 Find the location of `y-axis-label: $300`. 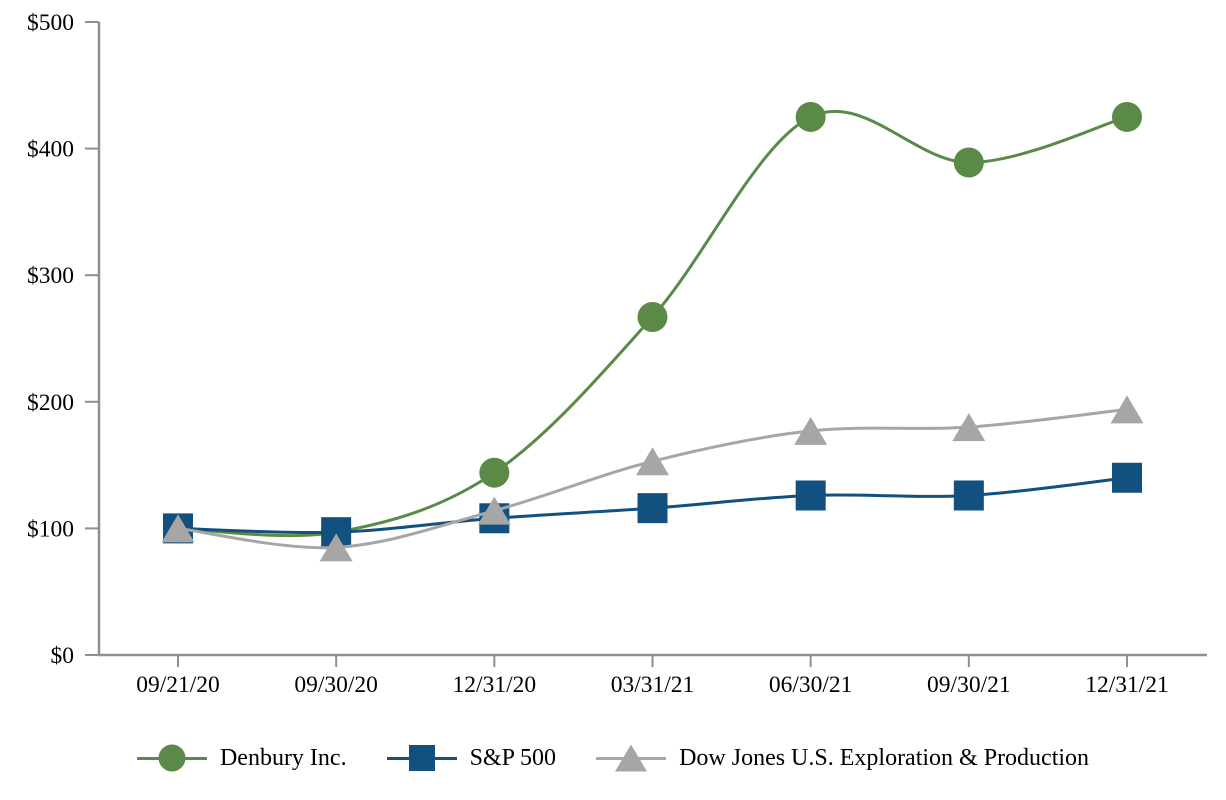

y-axis-label: $300 is located at coordinates (50, 276).